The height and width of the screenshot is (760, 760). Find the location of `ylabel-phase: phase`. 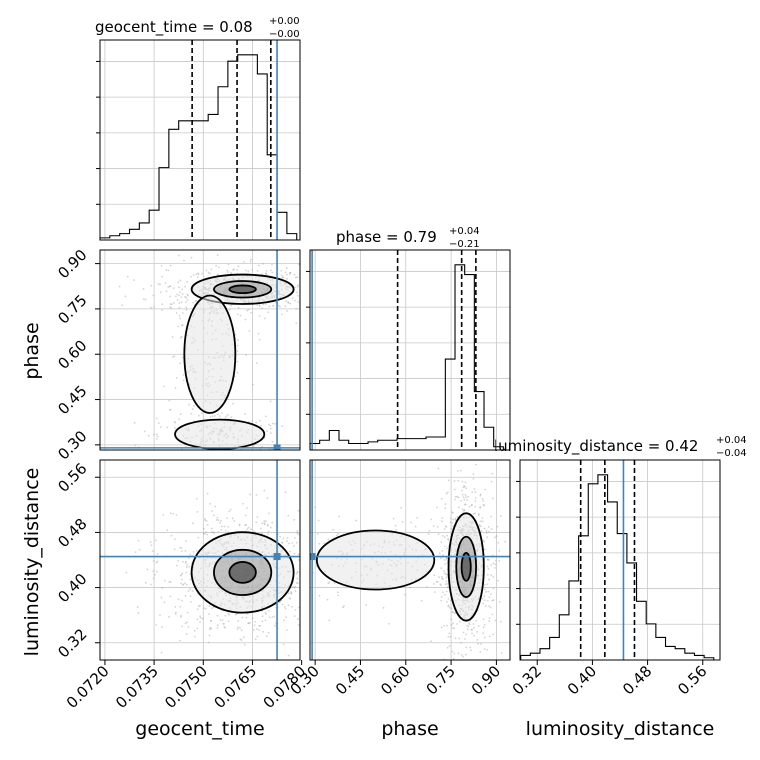

ylabel-phase: phase is located at coordinates (32, 350).